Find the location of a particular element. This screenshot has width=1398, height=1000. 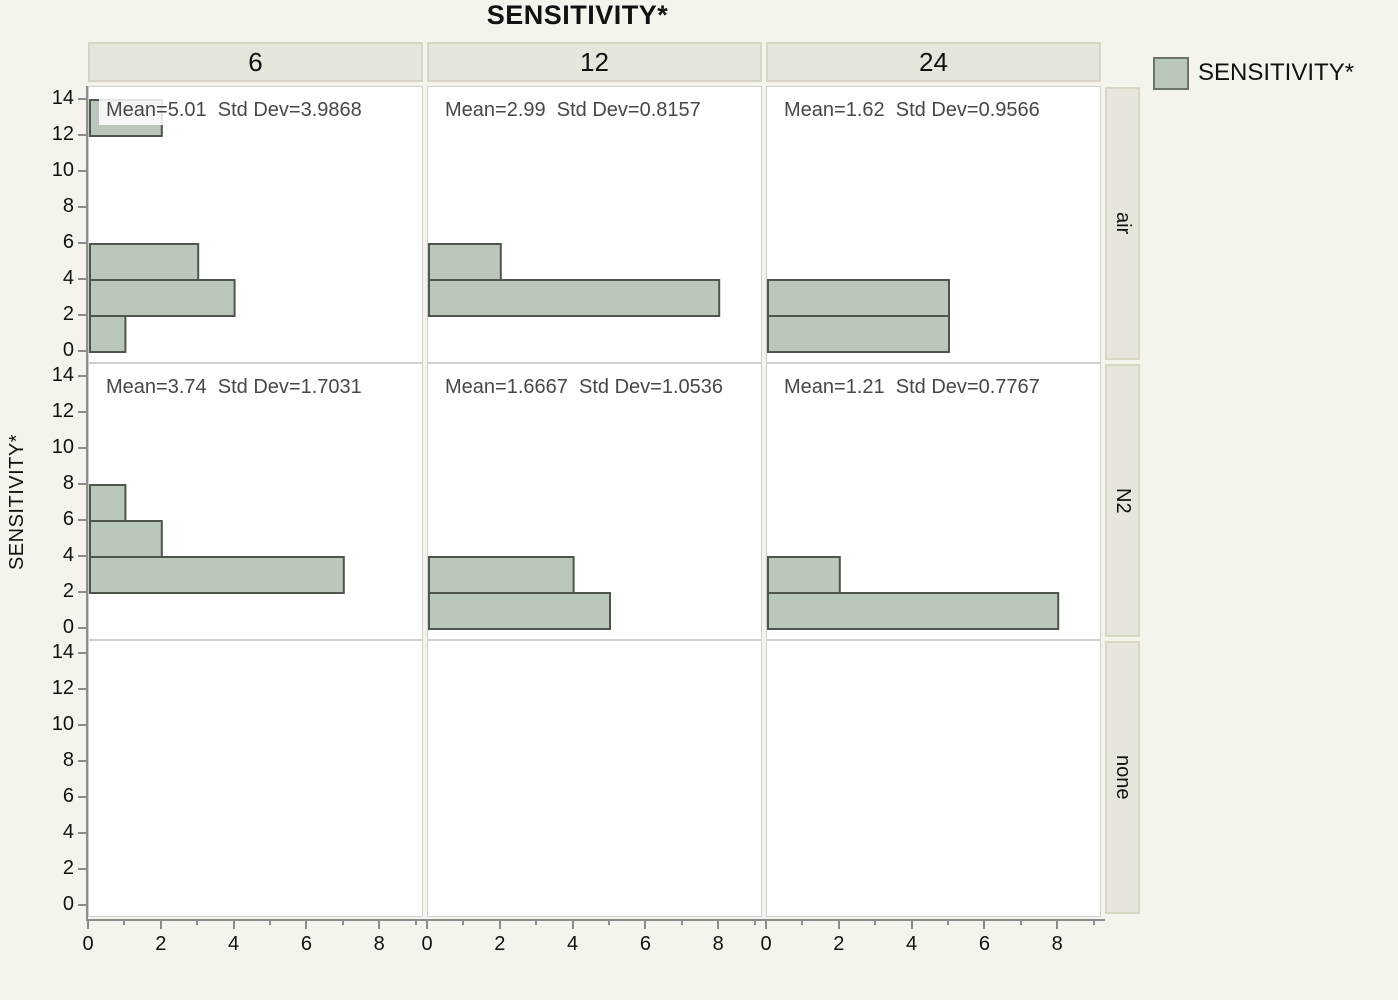

y-tick-label-air-4: 4 is located at coordinates (68, 278).